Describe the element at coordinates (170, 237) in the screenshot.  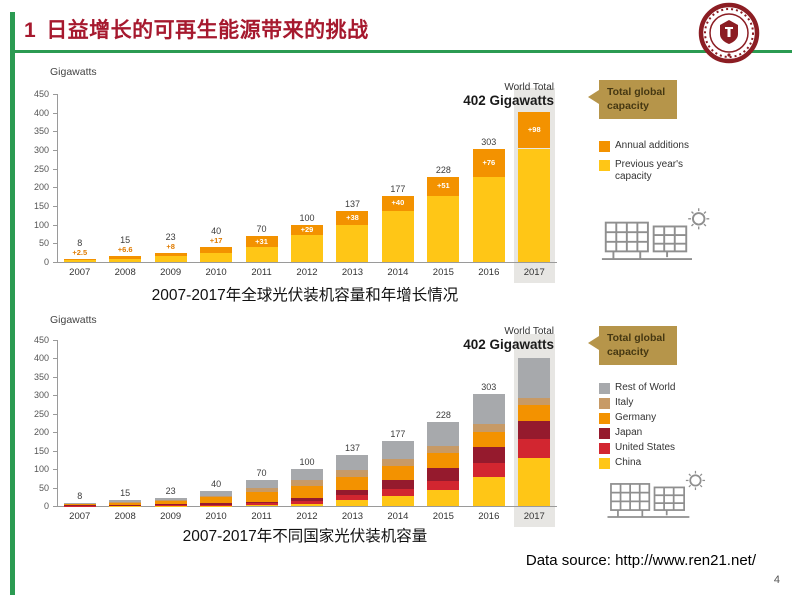
I see `bar-total-label: 23` at that location.